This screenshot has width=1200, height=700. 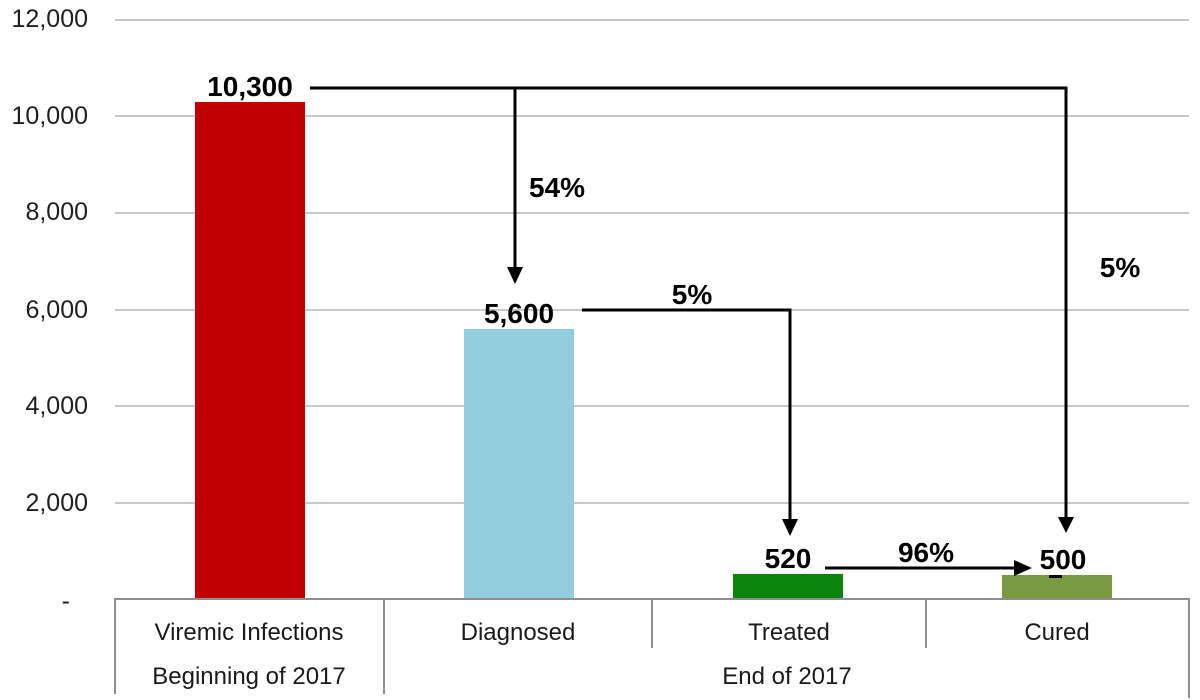 What do you see at coordinates (49, 116) in the screenshot?
I see `y-tick-label: 10,000` at bounding box center [49, 116].